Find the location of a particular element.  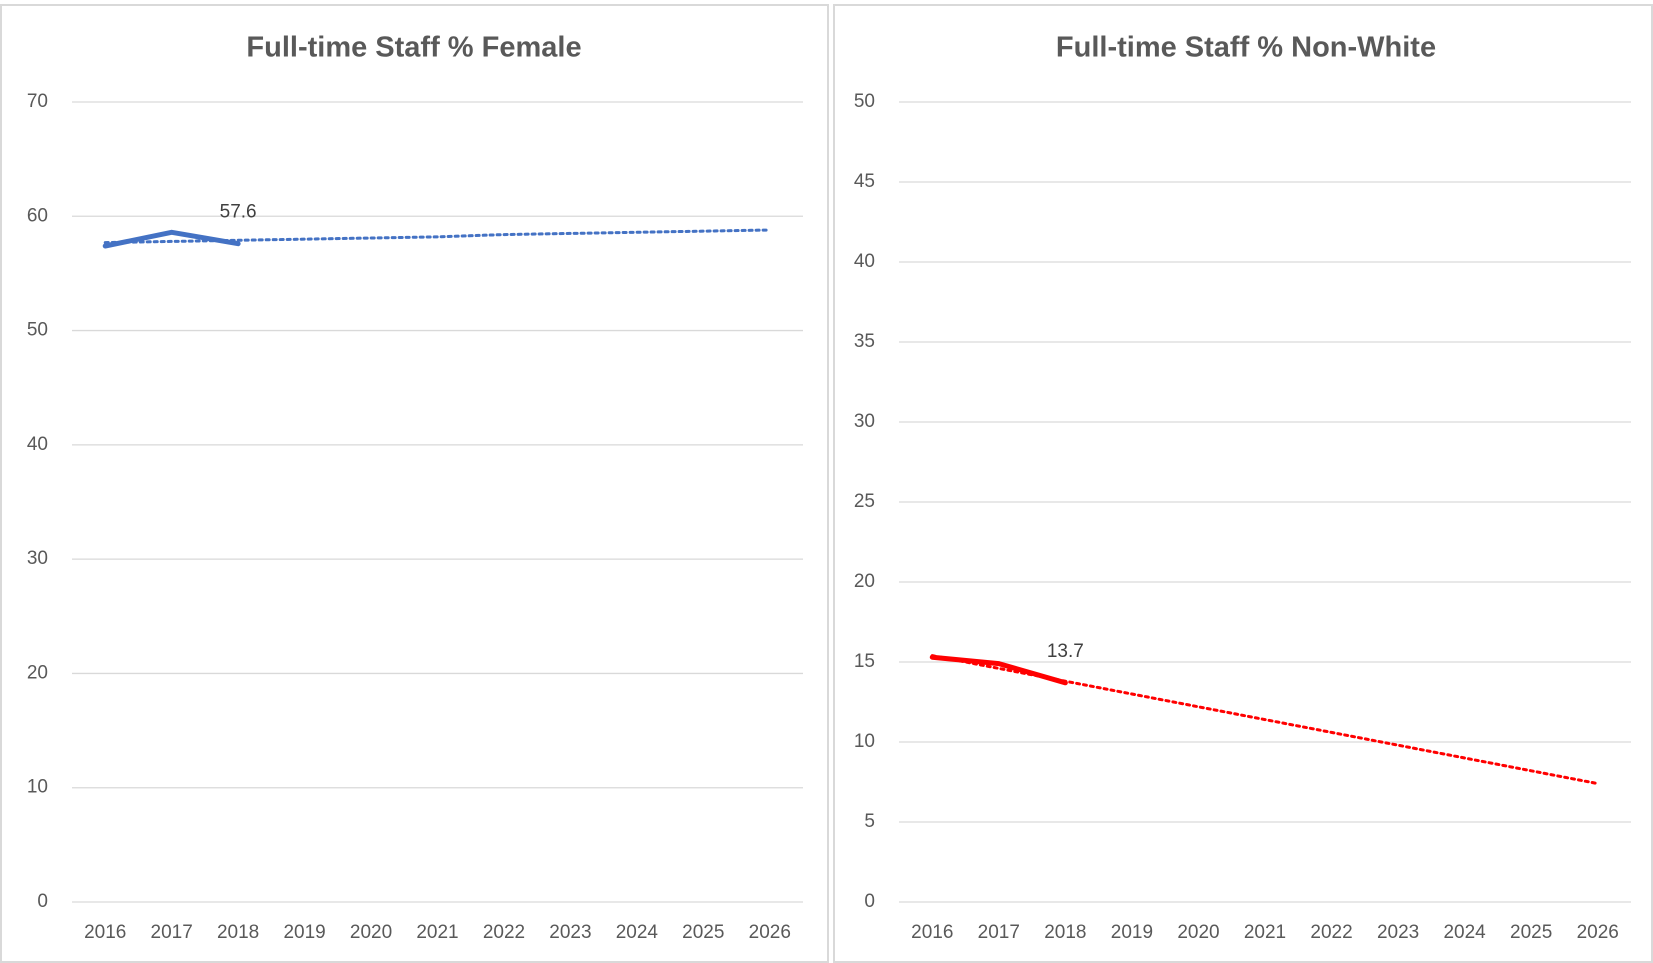

y-tick-label: 45 is located at coordinates (864, 181).